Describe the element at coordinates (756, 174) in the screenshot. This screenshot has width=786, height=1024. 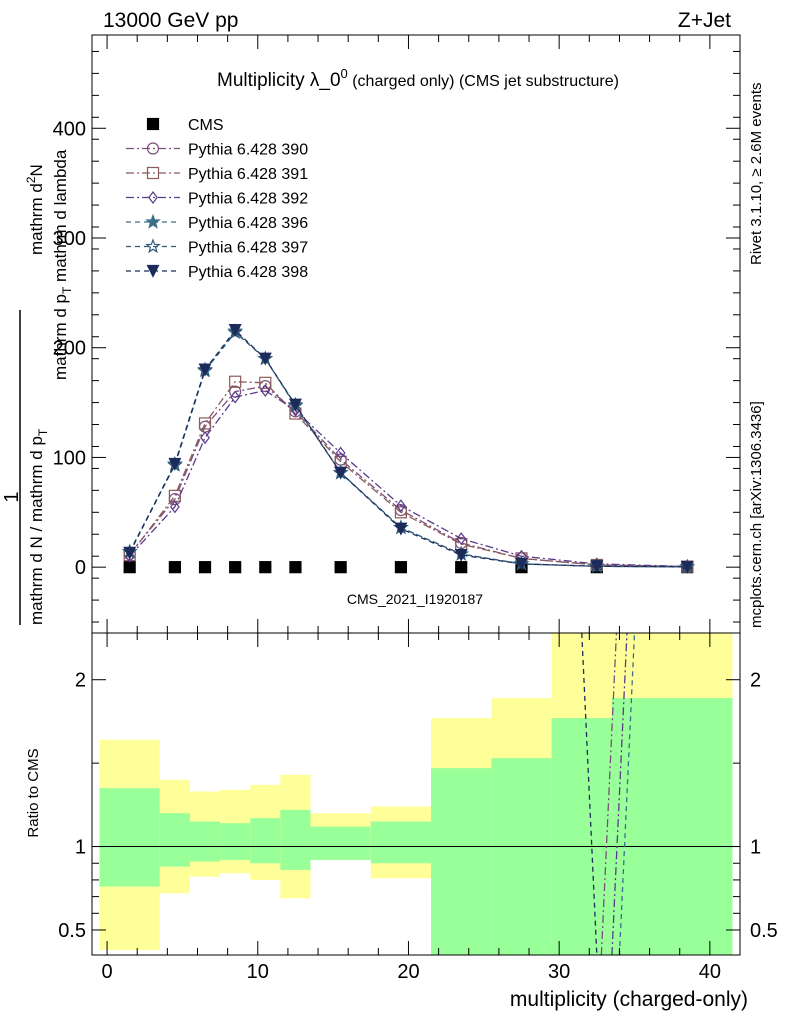
I see `rivet-side-label: Rivet 3.1.10, ≥ 2.6M events` at that location.